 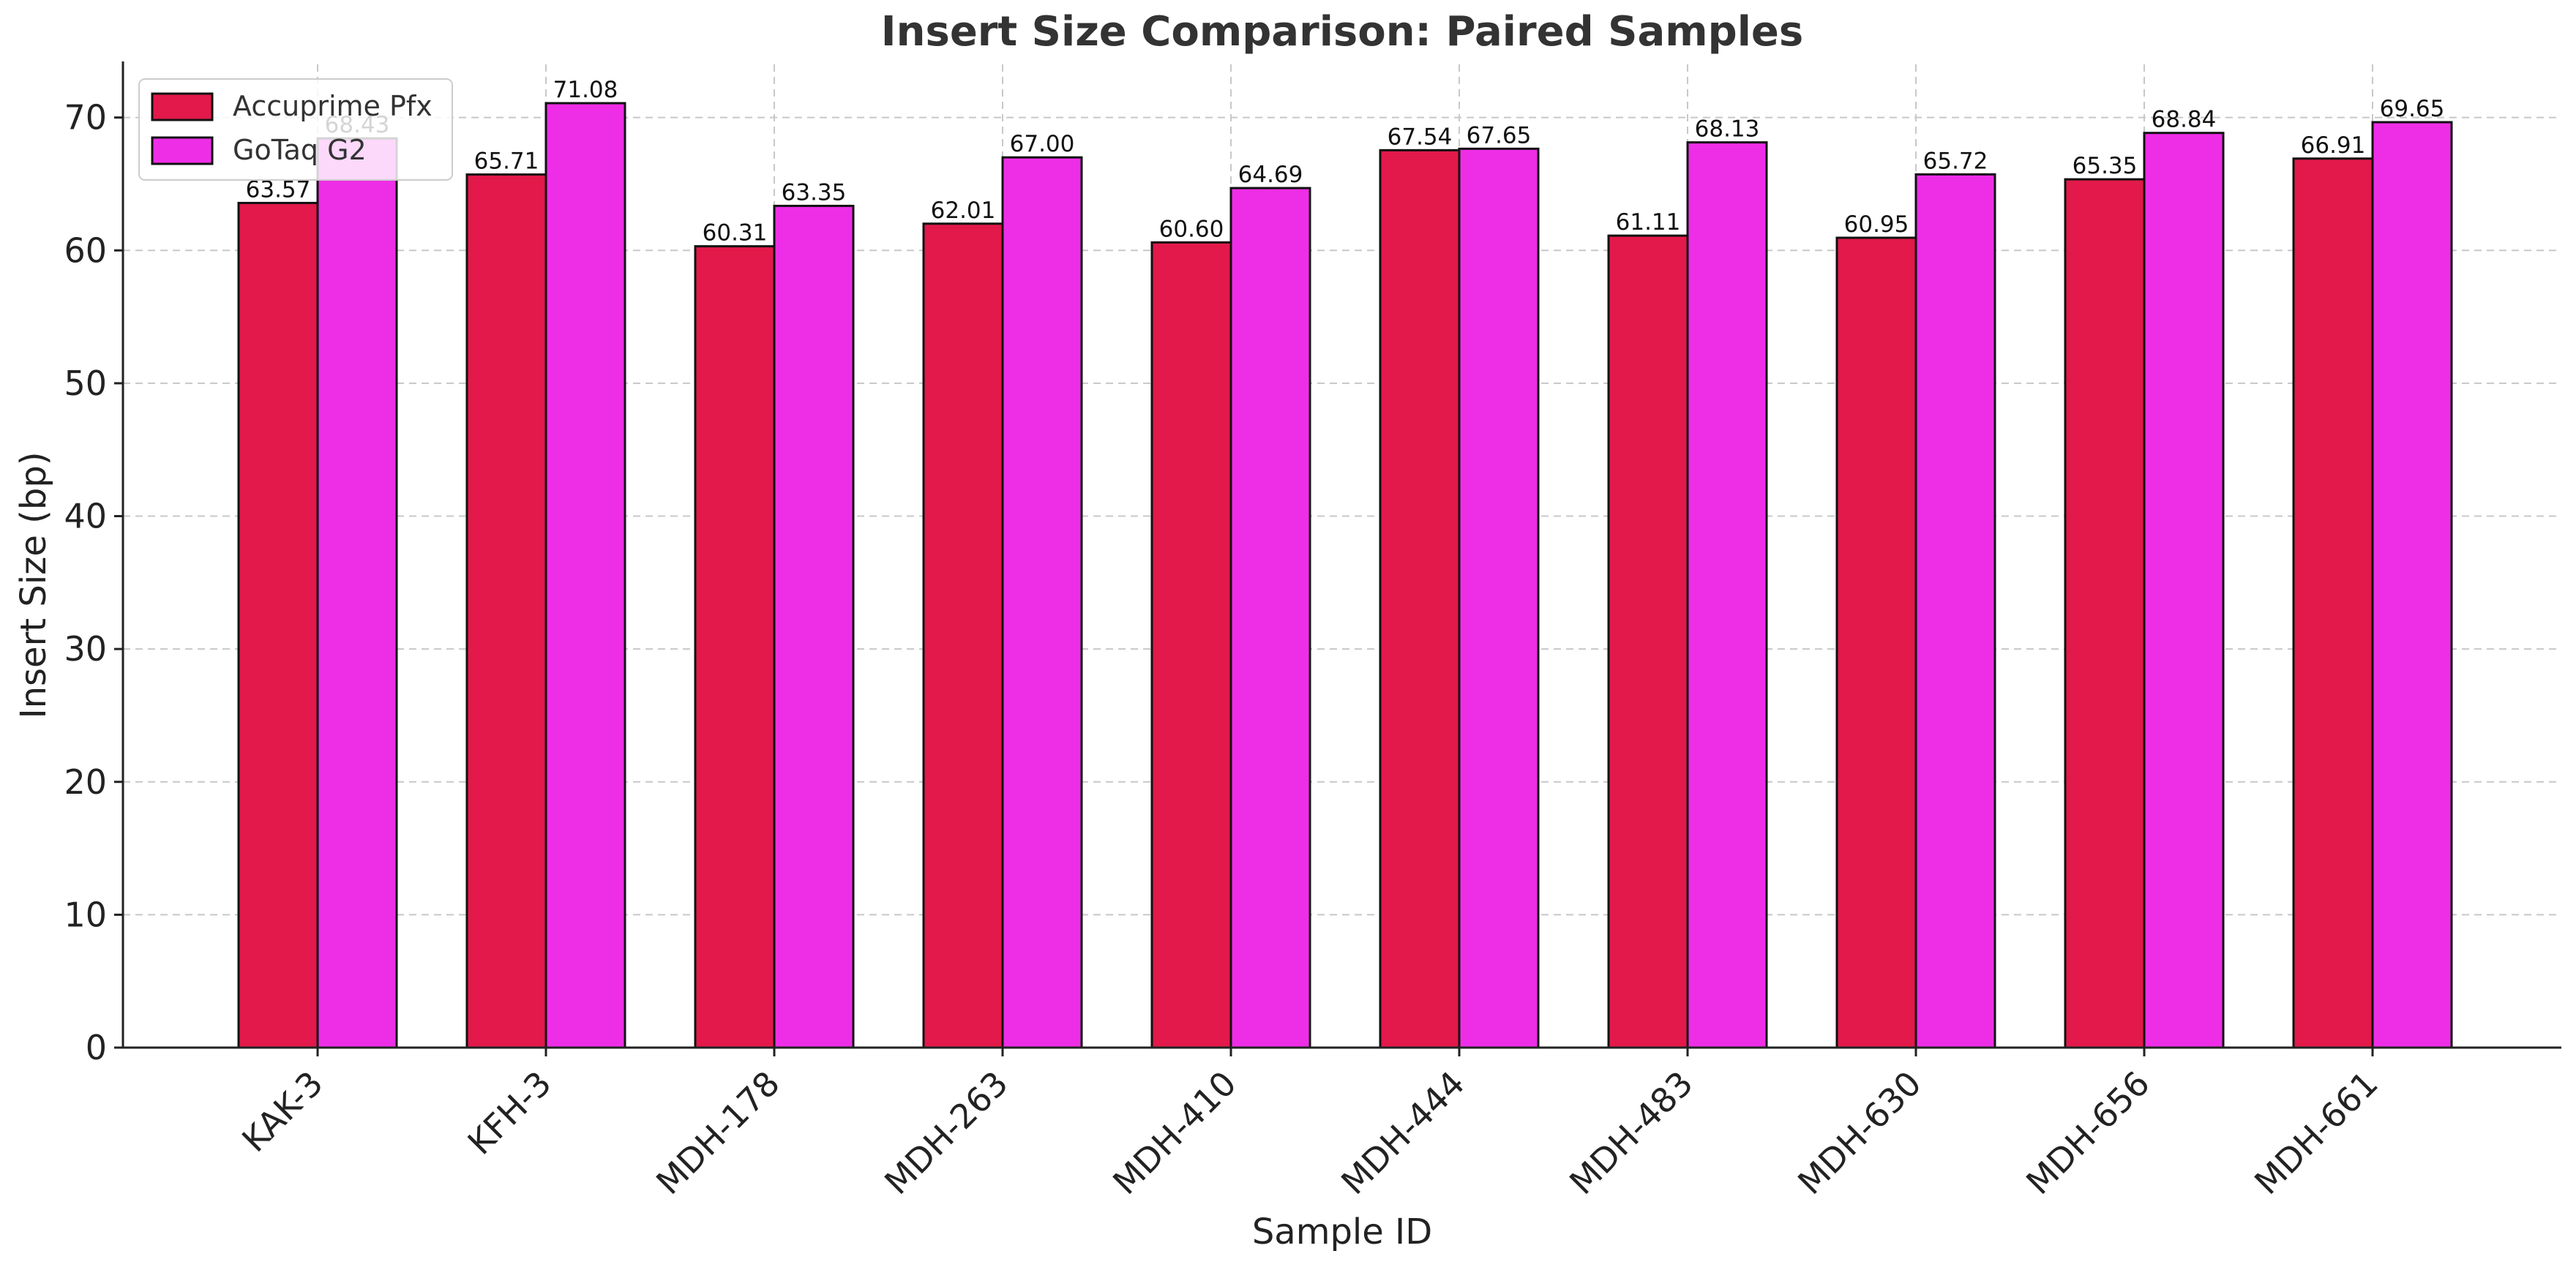 What do you see at coordinates (1342, 32) in the screenshot?
I see `chart-title: Insert Size Comparison: Paired Samples` at bounding box center [1342, 32].